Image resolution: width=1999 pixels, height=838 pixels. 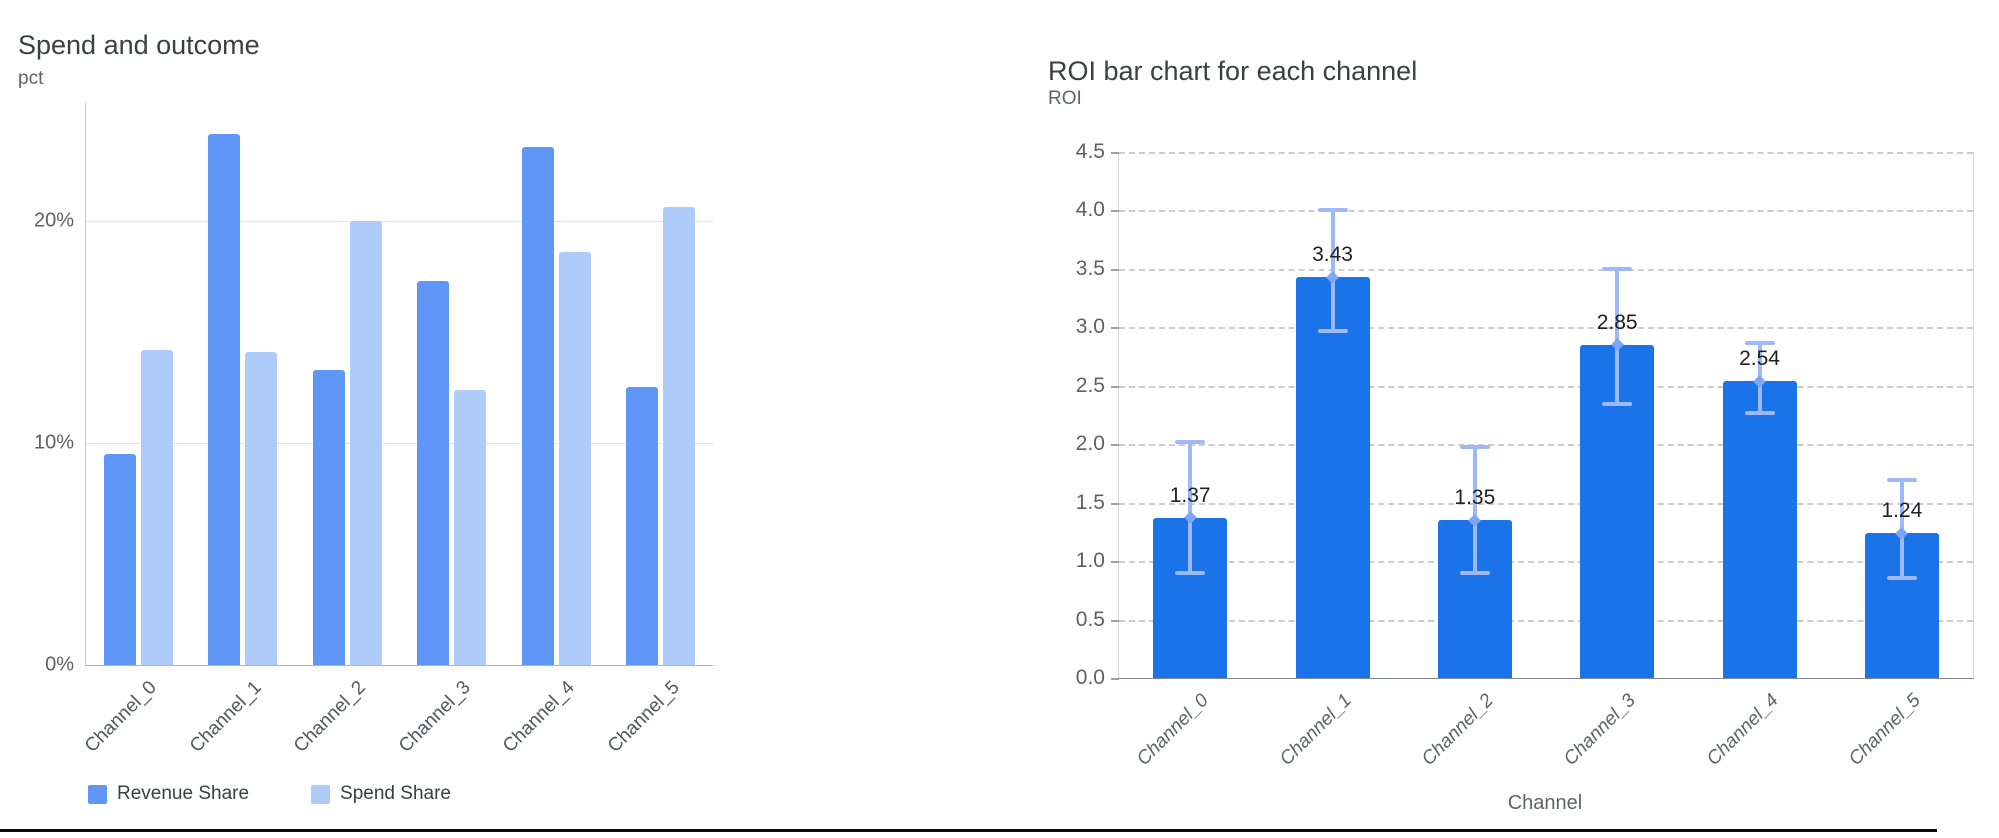 I want to click on legend-item-revenue-share: Revenue Share, so click(x=168, y=794).